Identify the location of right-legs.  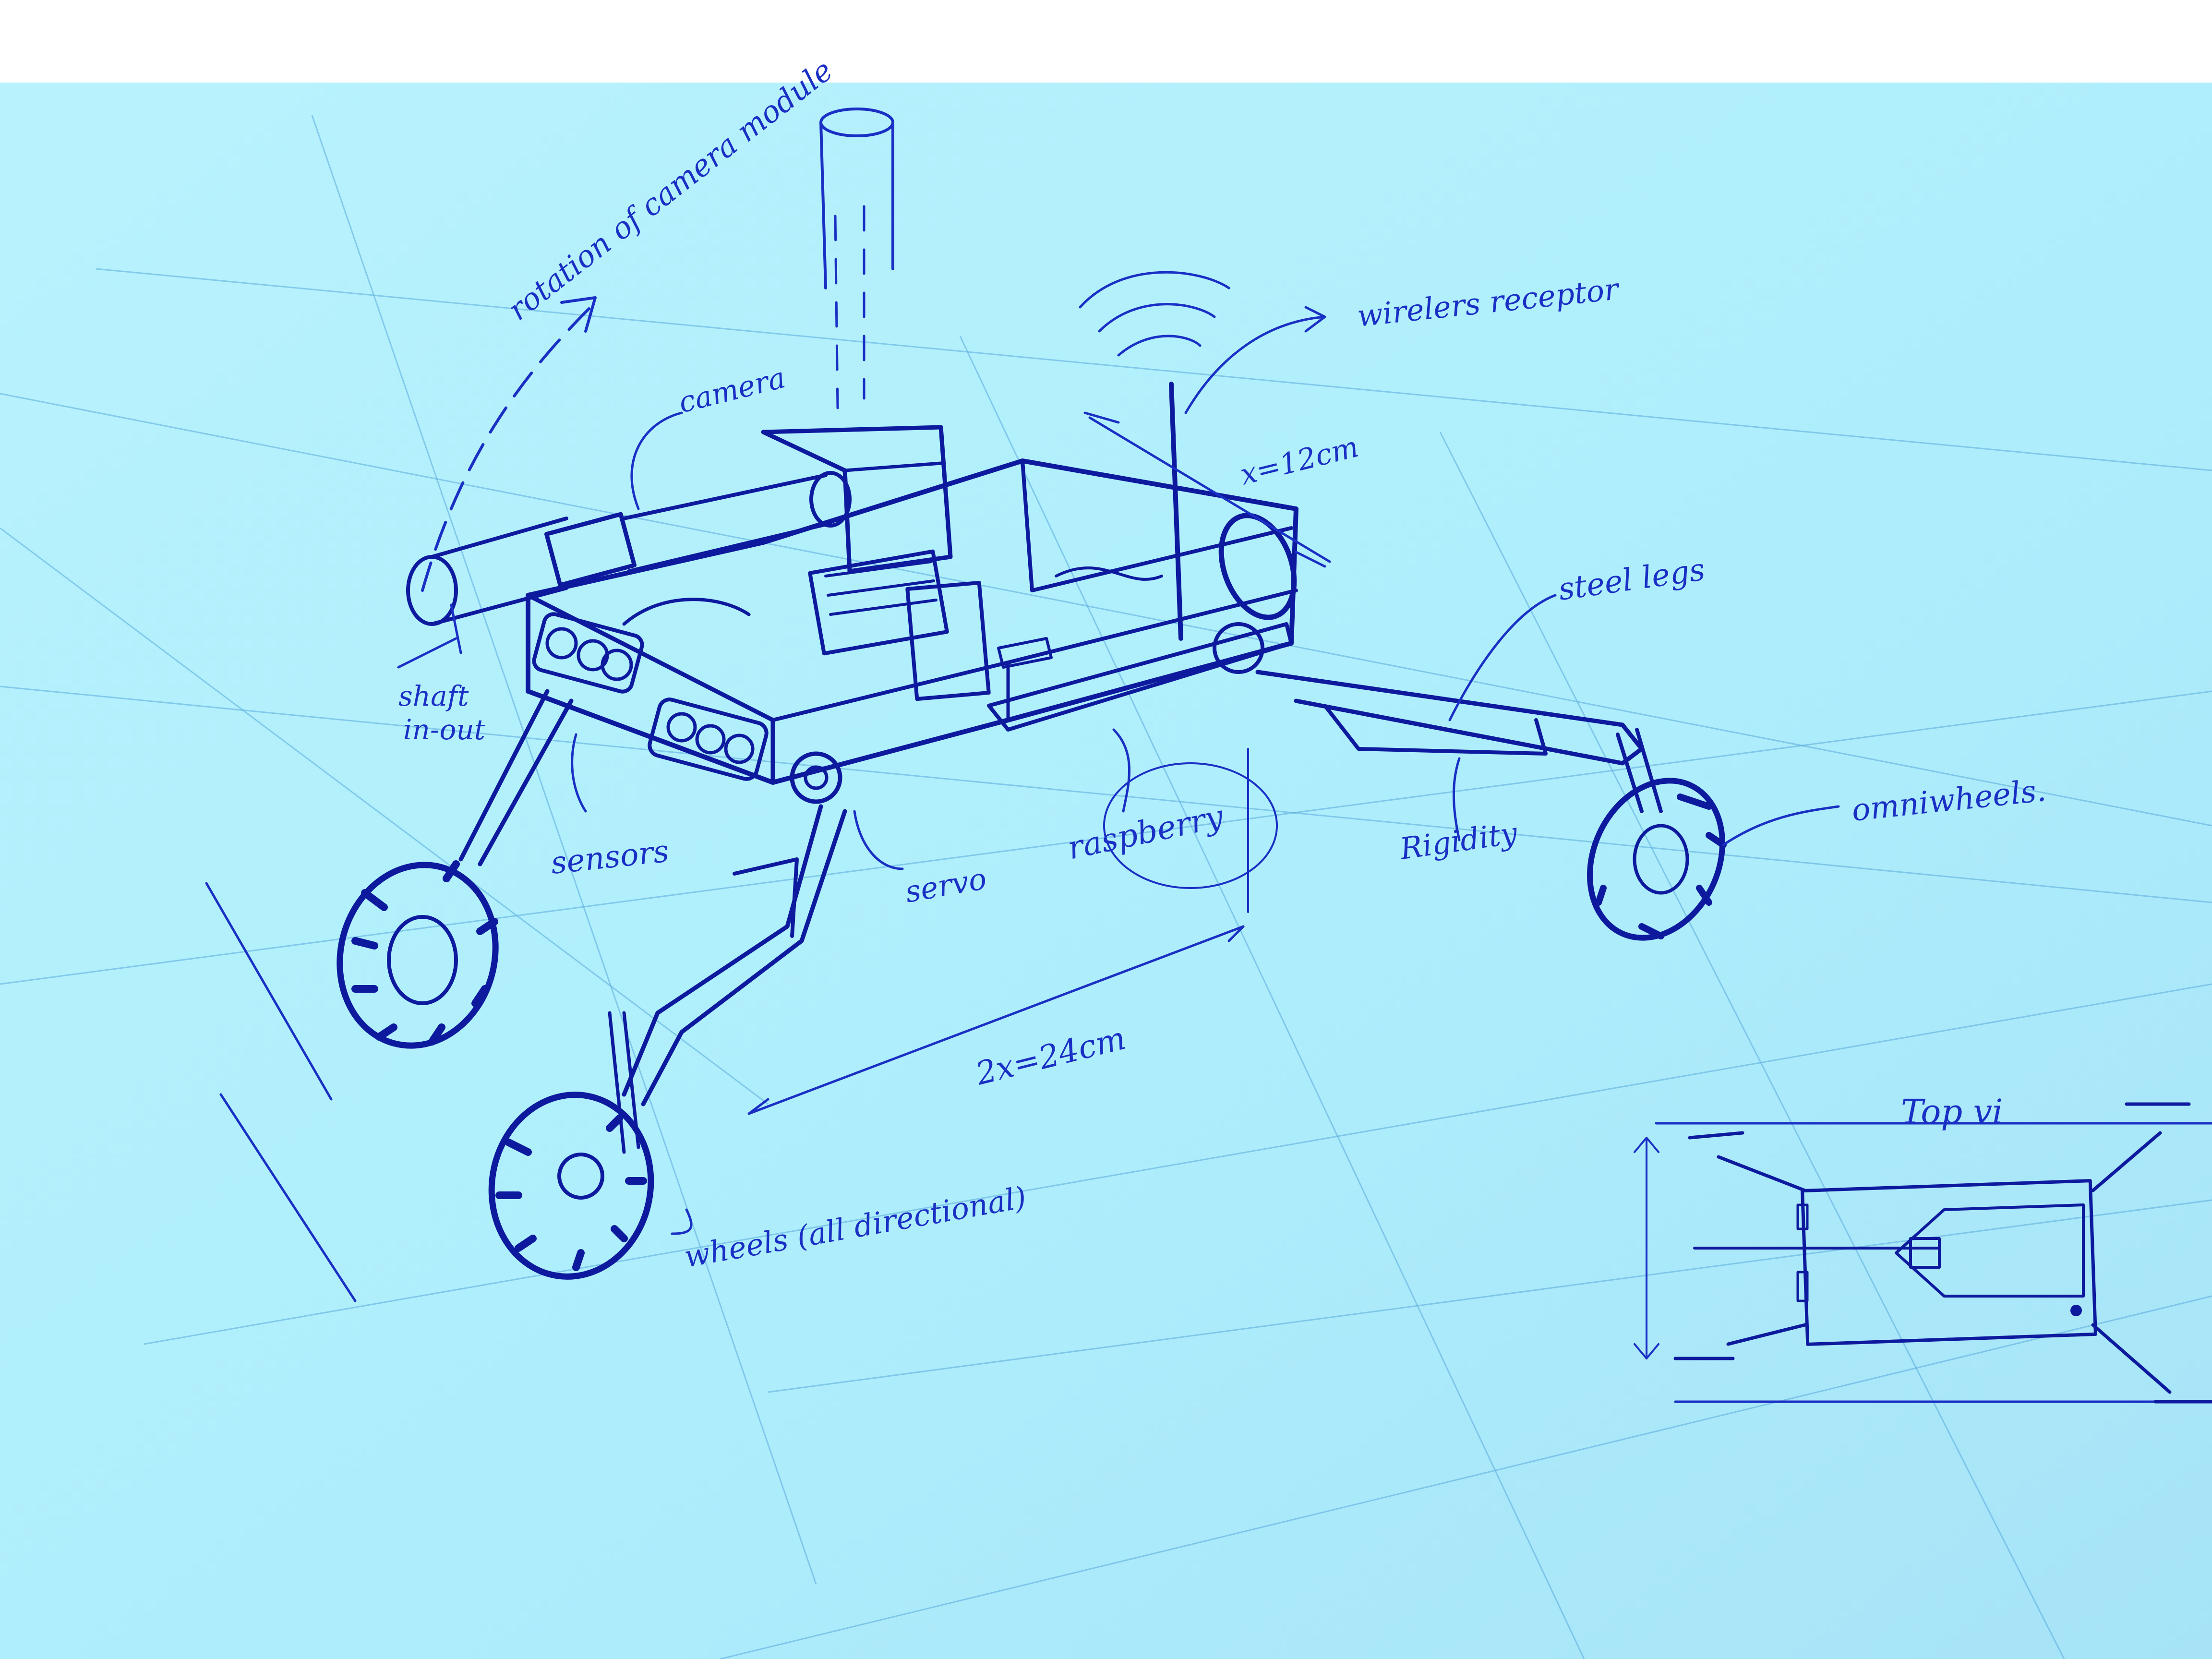
(1459, 741).